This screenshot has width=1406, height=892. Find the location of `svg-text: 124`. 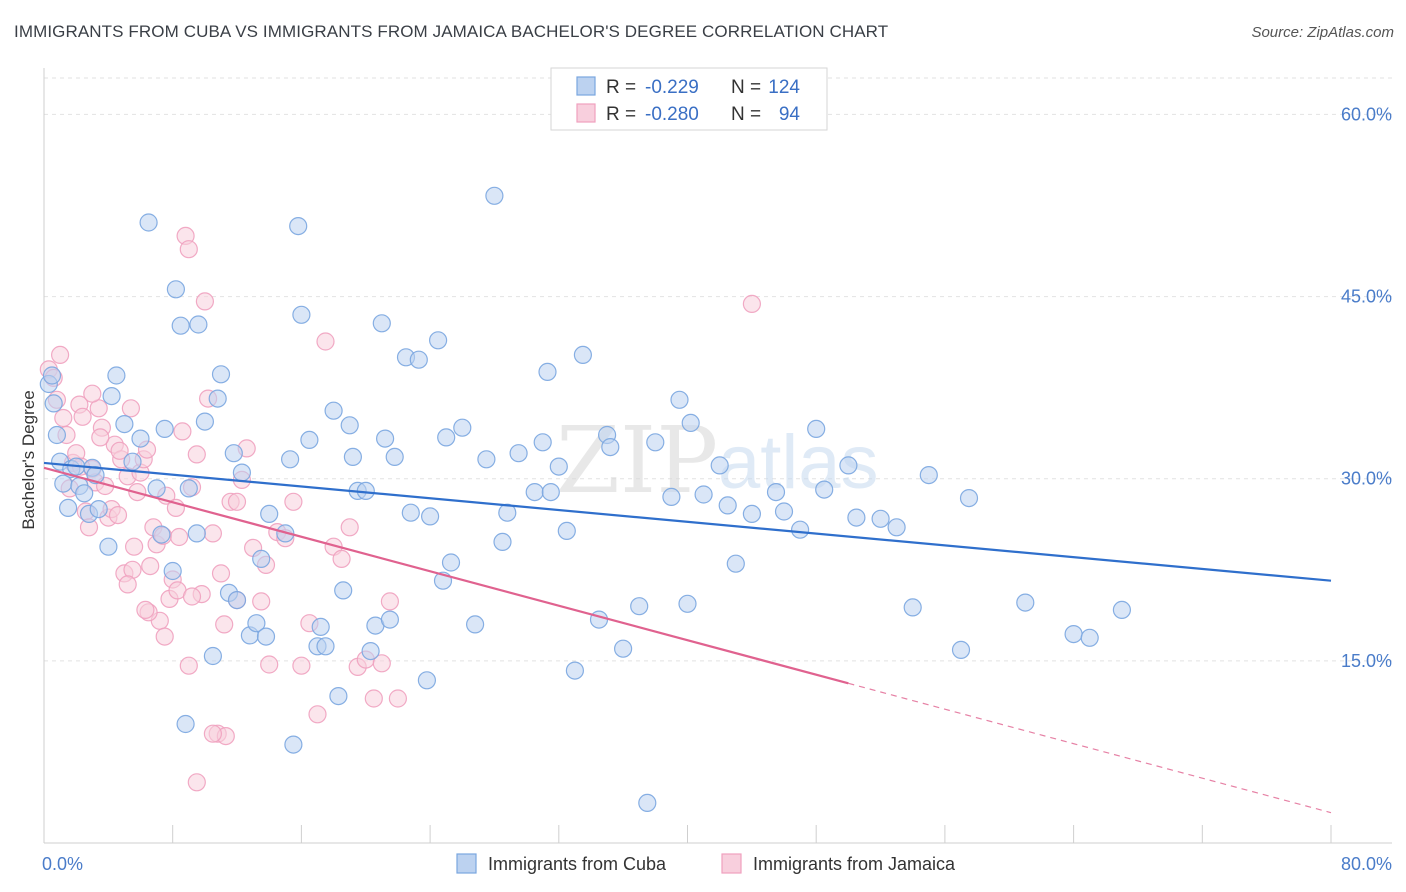

svg-text: 124 is located at coordinates (784, 87).